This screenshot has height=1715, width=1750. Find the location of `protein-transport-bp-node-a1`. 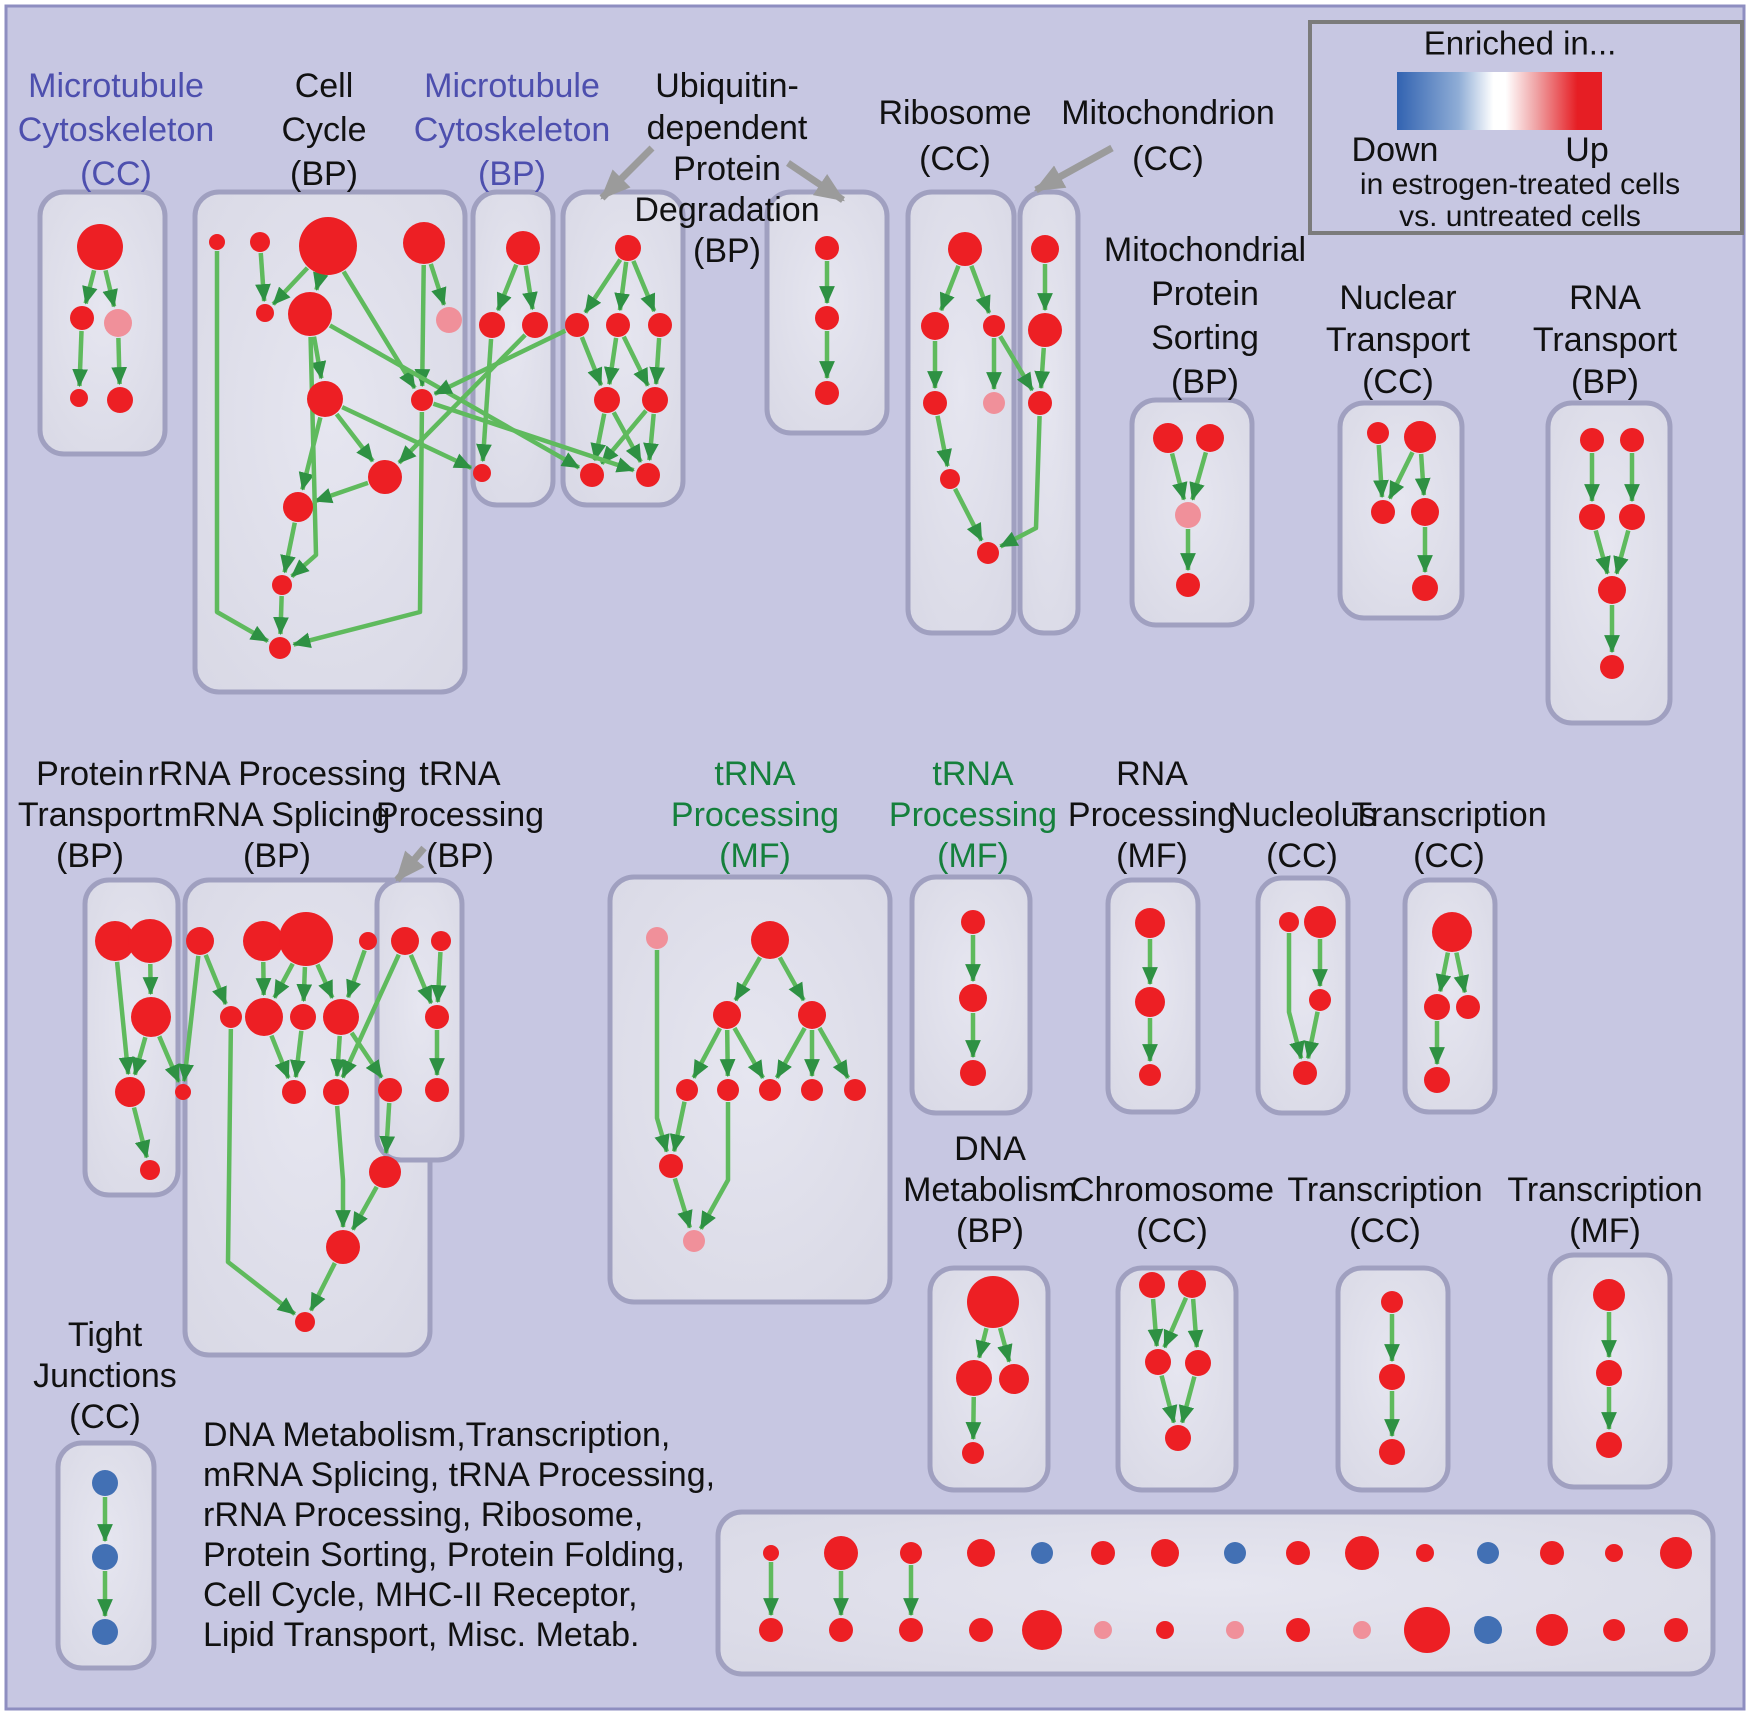

protein-transport-bp-node-a1 is located at coordinates (115, 941).